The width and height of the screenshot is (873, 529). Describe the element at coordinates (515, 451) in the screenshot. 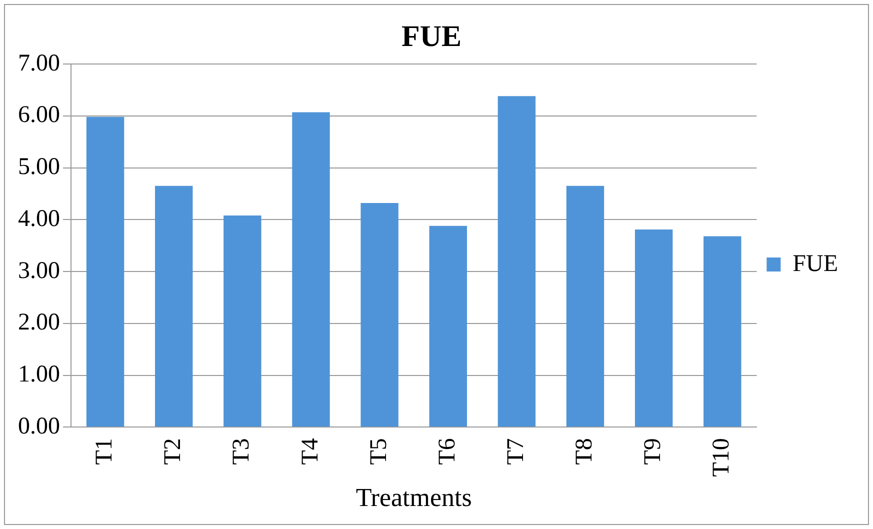

I see `x-tick-label: T7` at that location.